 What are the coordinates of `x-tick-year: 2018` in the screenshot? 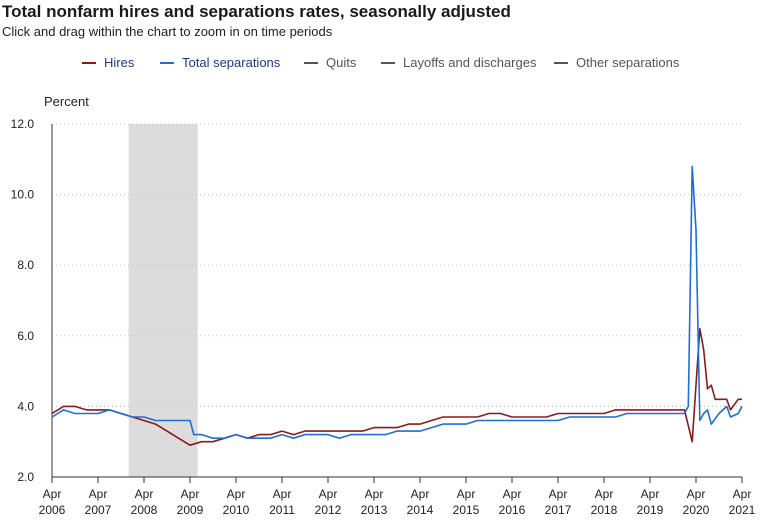 It's located at (604, 510).